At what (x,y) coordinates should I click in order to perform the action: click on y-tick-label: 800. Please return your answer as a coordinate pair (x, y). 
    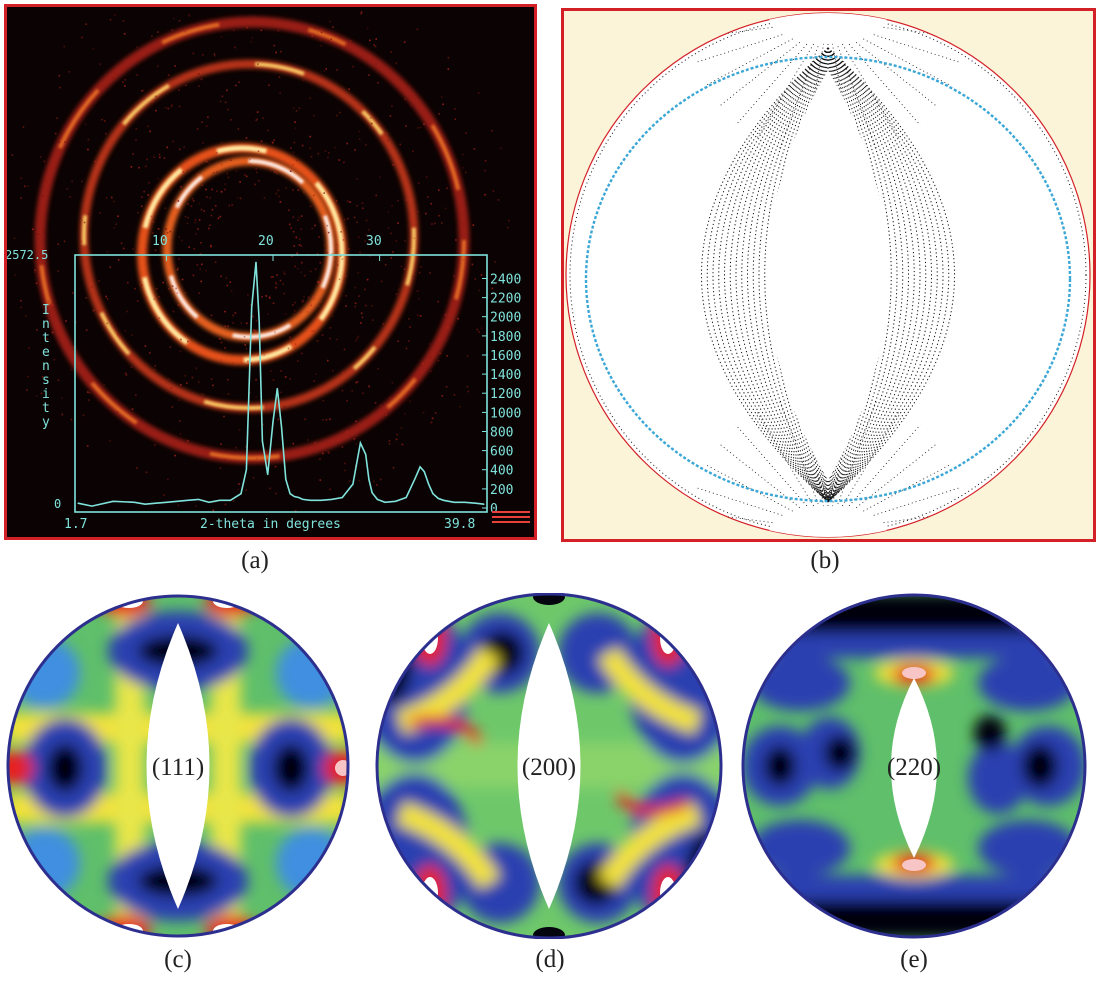
    Looking at the image, I should click on (501, 433).